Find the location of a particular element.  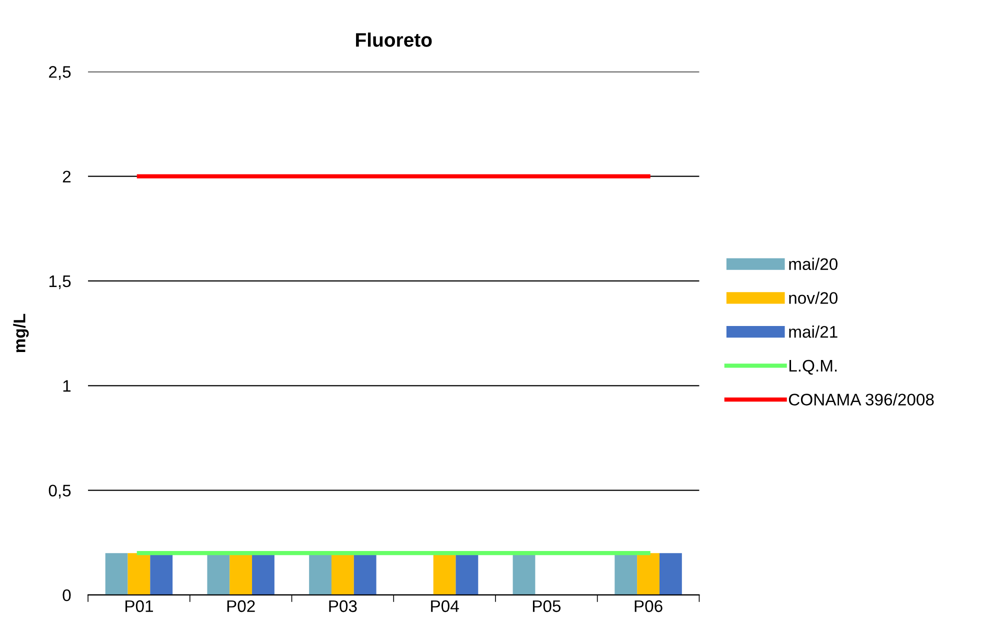

legend-label: mai/21 is located at coordinates (813, 332).